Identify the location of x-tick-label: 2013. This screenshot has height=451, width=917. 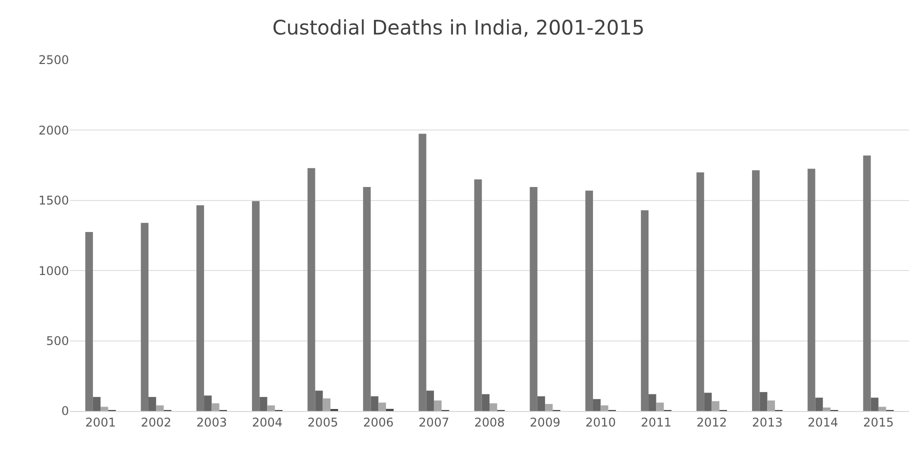
(767, 422).